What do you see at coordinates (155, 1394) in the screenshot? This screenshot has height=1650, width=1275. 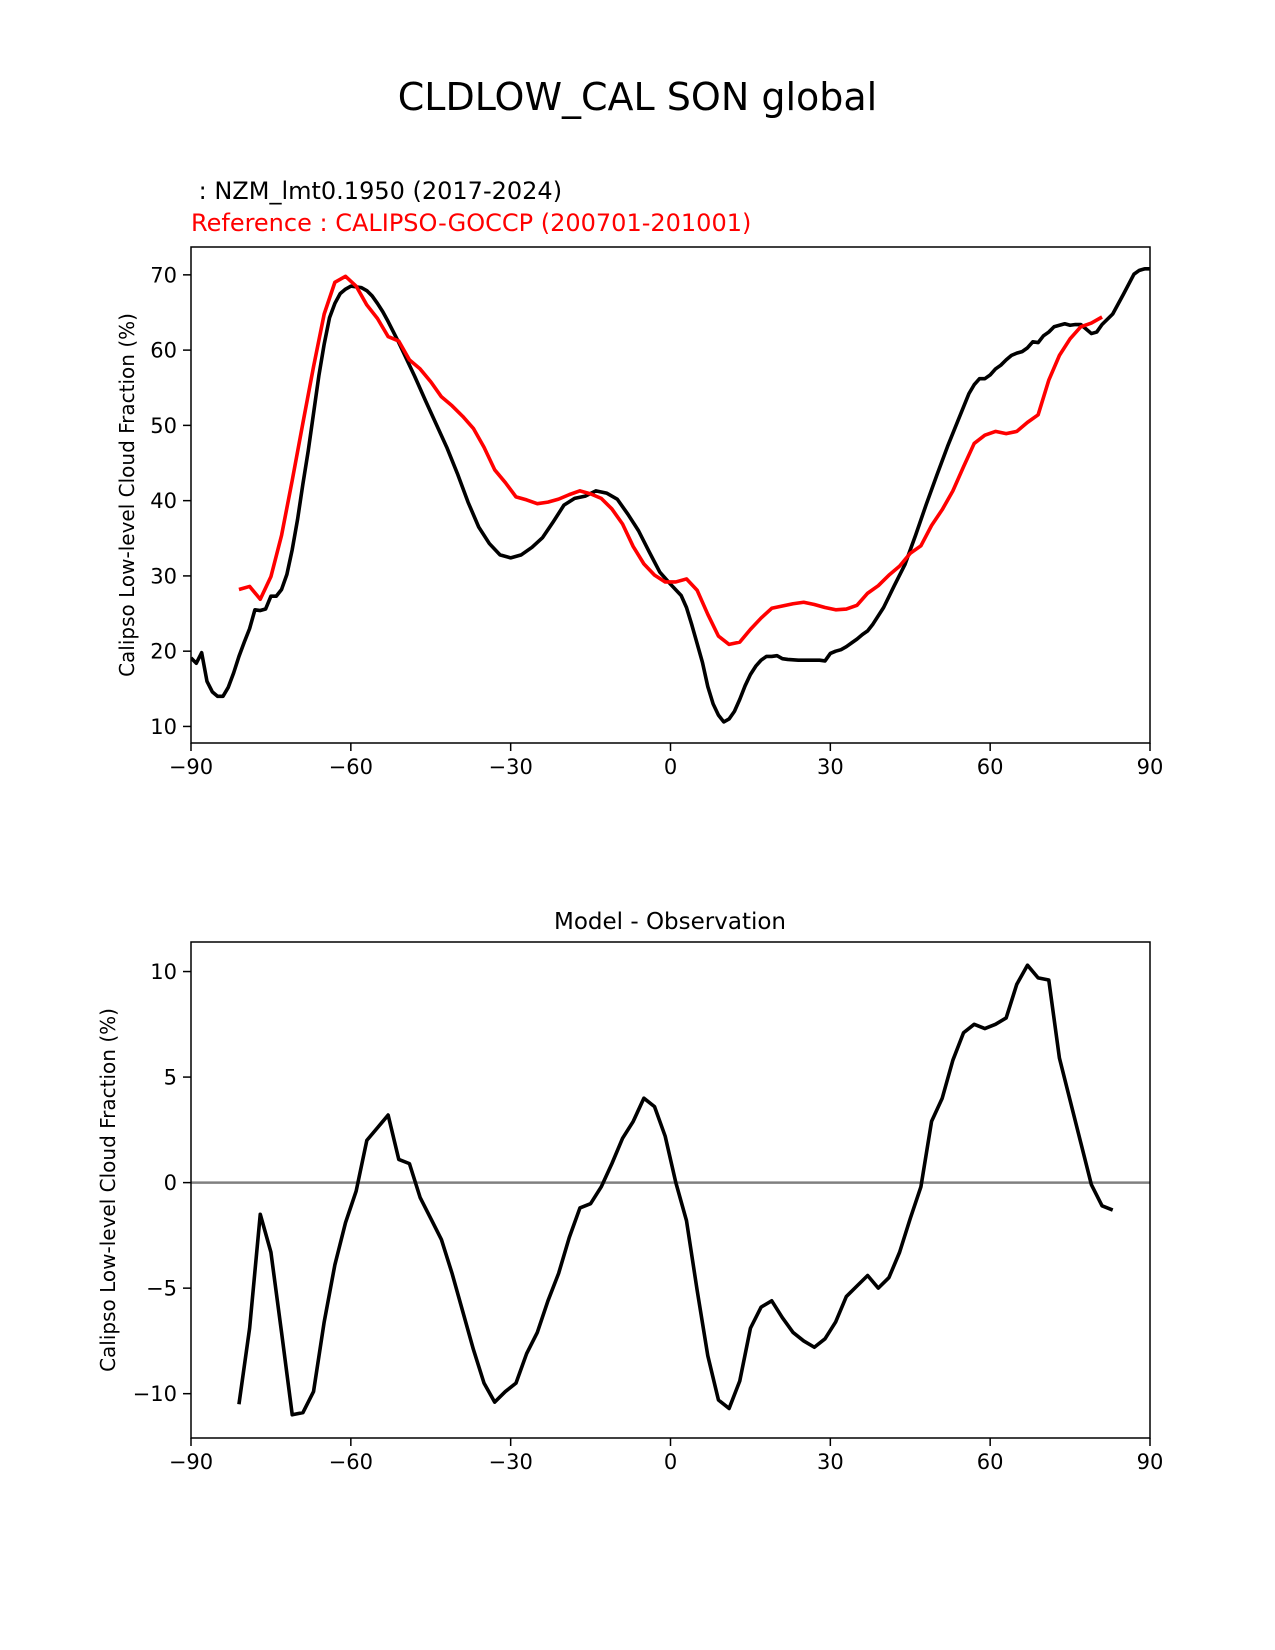 I see `y-tick-label: −10` at bounding box center [155, 1394].